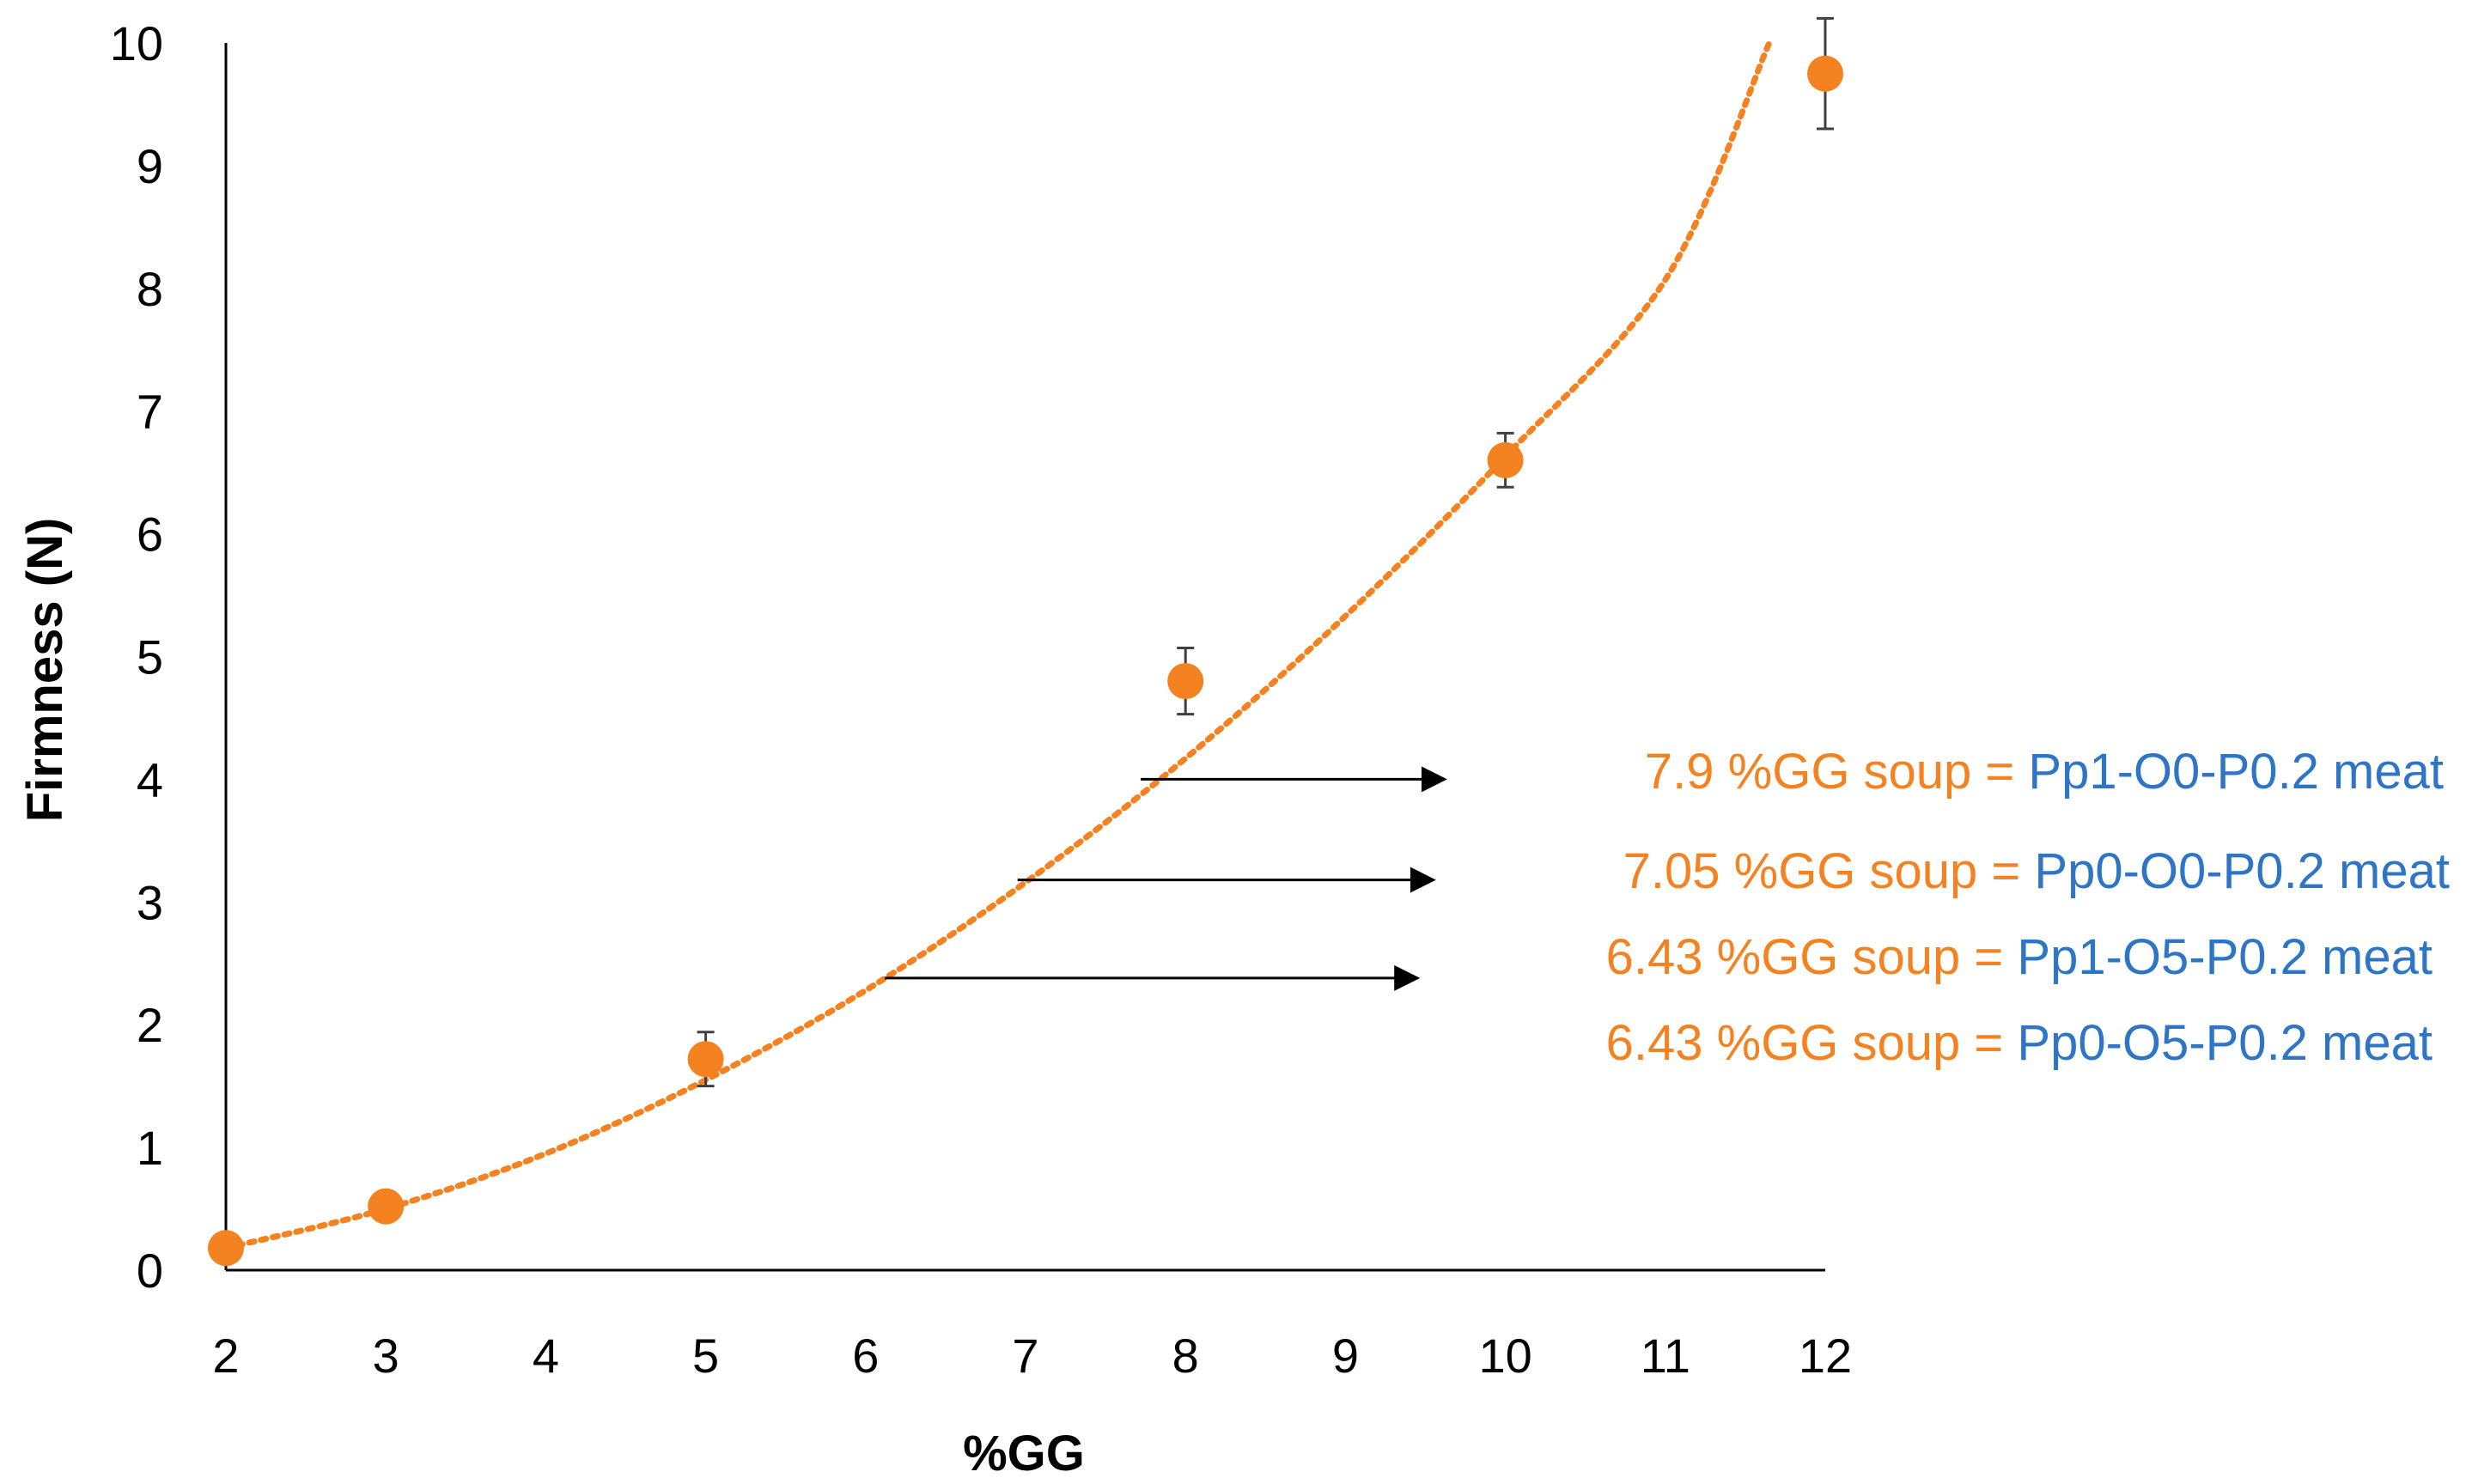 This screenshot has width=2466, height=1484. I want to click on annotation-2-soup: 7.05 %GG soup =, so click(1829, 871).